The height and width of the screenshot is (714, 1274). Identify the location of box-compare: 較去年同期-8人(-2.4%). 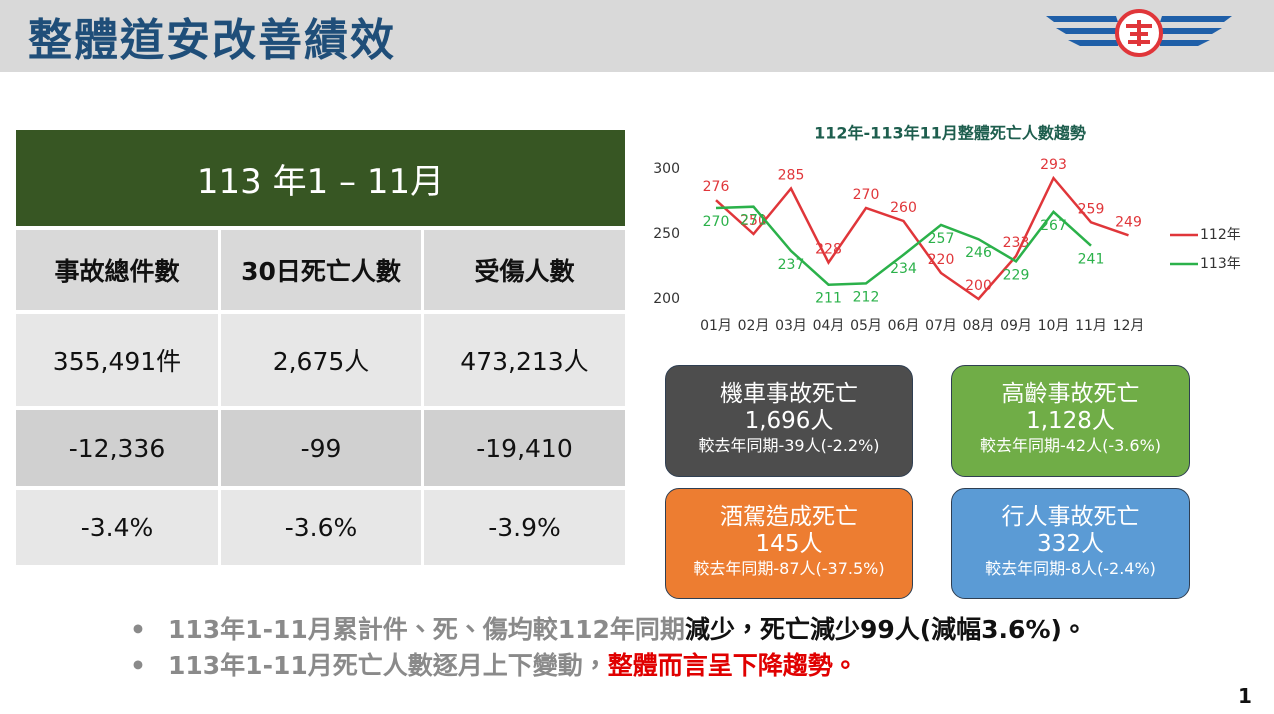
(1070, 568).